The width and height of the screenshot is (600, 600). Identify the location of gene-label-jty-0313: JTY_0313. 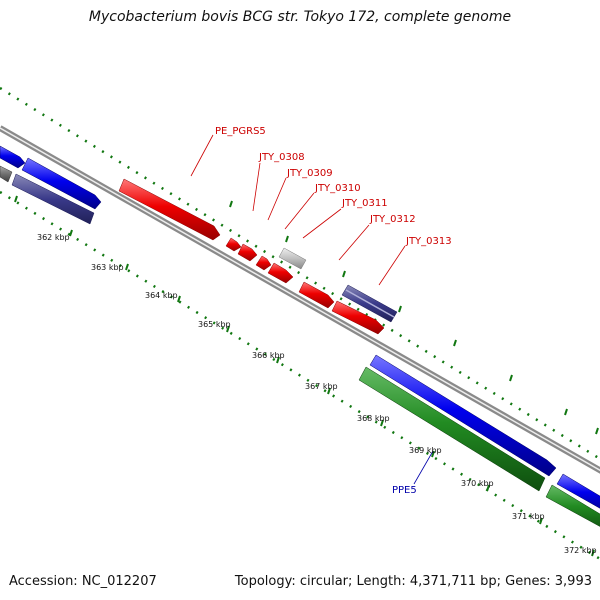
(428, 241).